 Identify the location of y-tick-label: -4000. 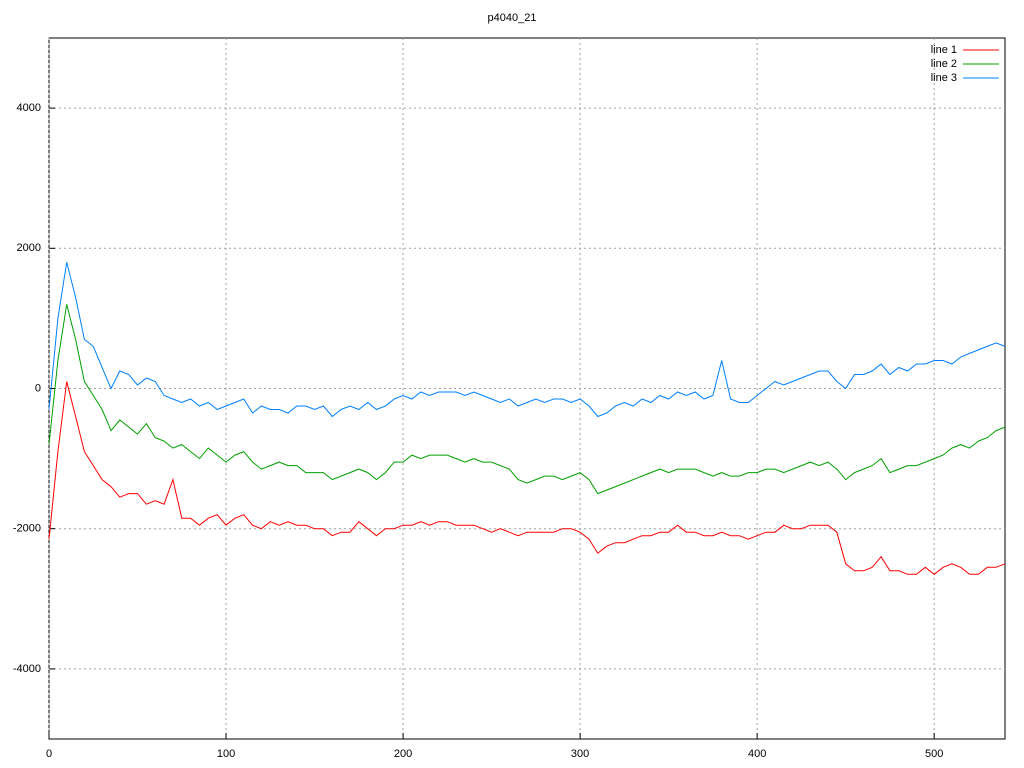
(27, 669).